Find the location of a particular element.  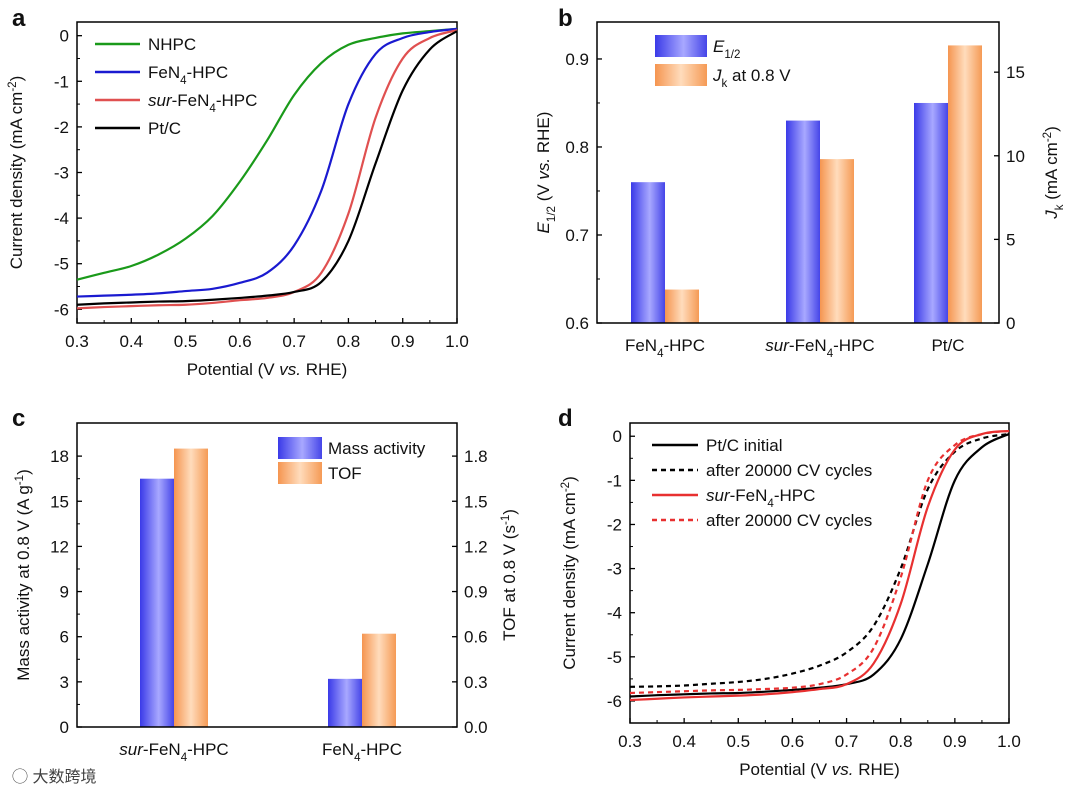

plot-frame-b is located at coordinates (798, 172).